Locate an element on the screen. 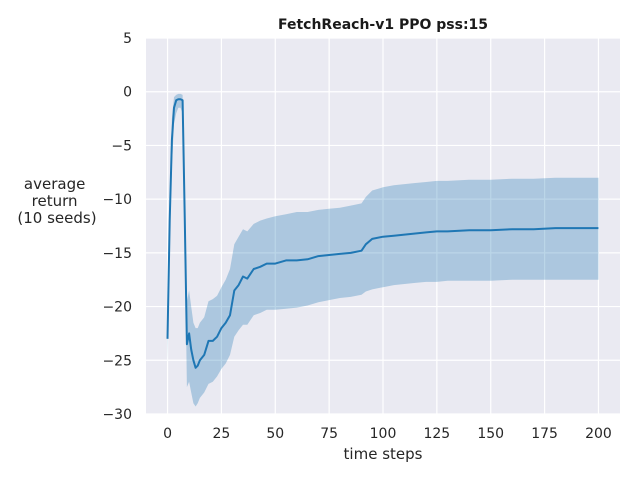 The width and height of the screenshot is (640, 480). x-tick-label: 125 is located at coordinates (436, 434).